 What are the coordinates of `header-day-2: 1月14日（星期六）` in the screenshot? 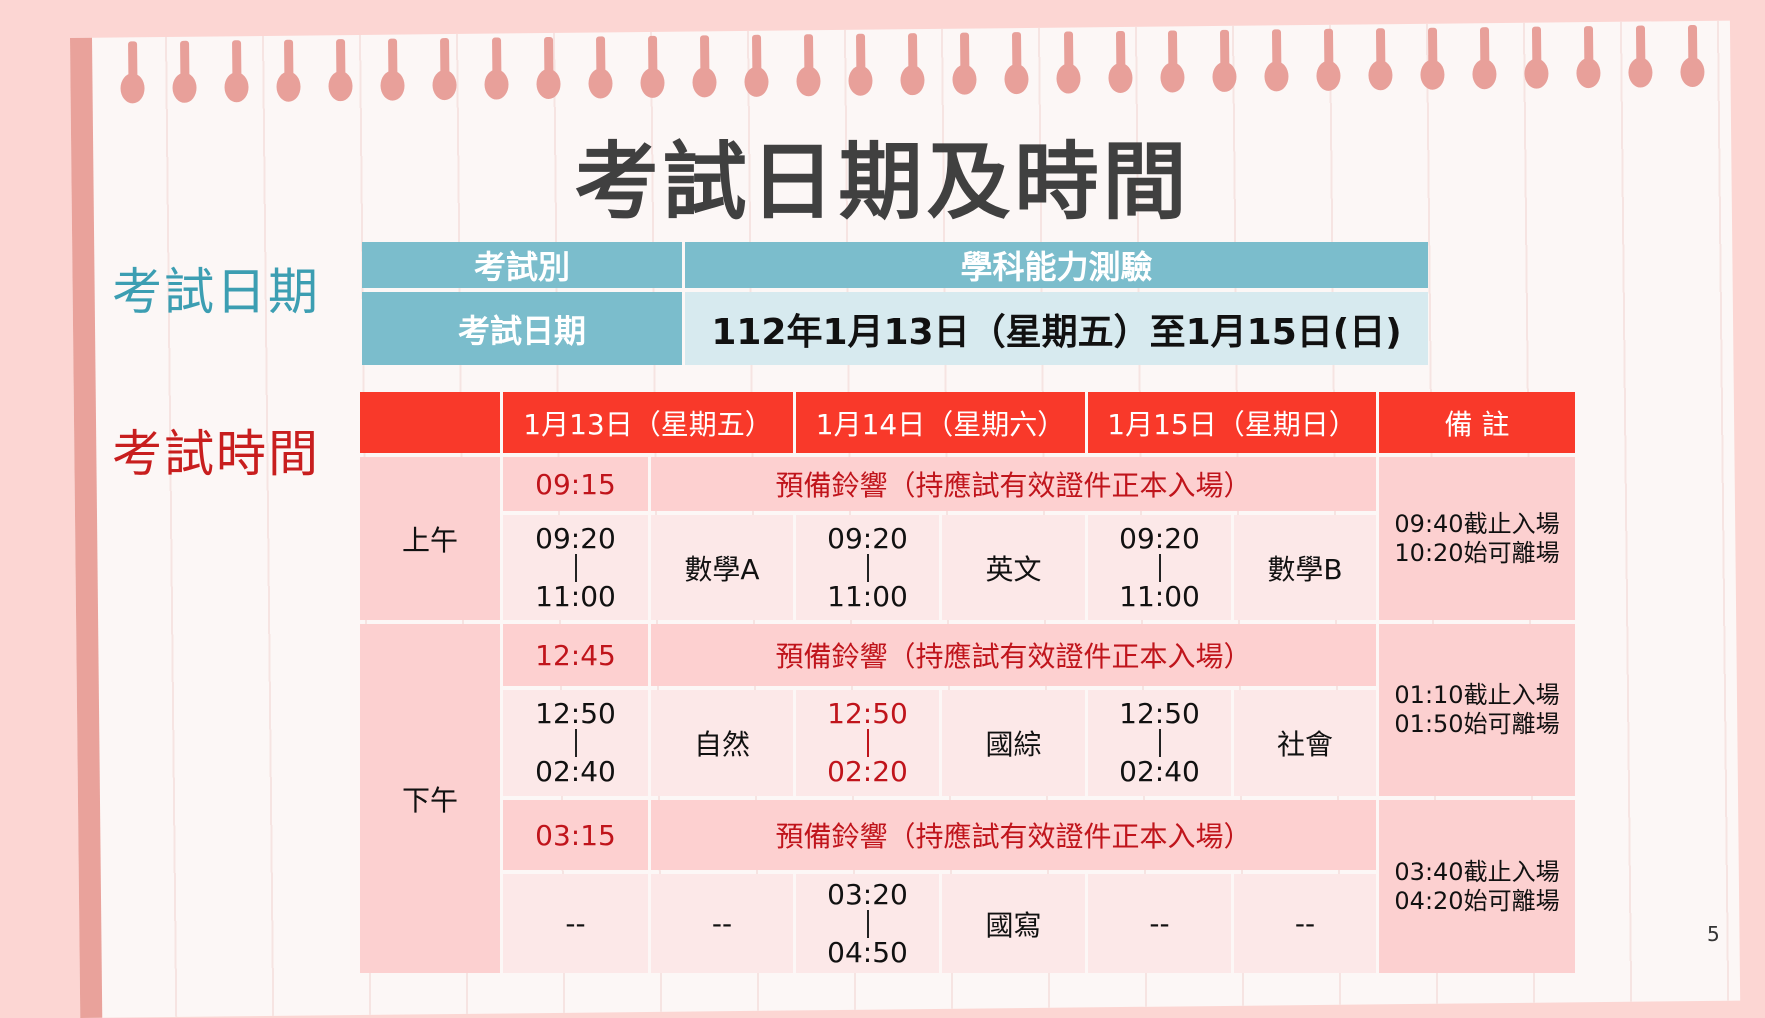 It's located at (940, 422).